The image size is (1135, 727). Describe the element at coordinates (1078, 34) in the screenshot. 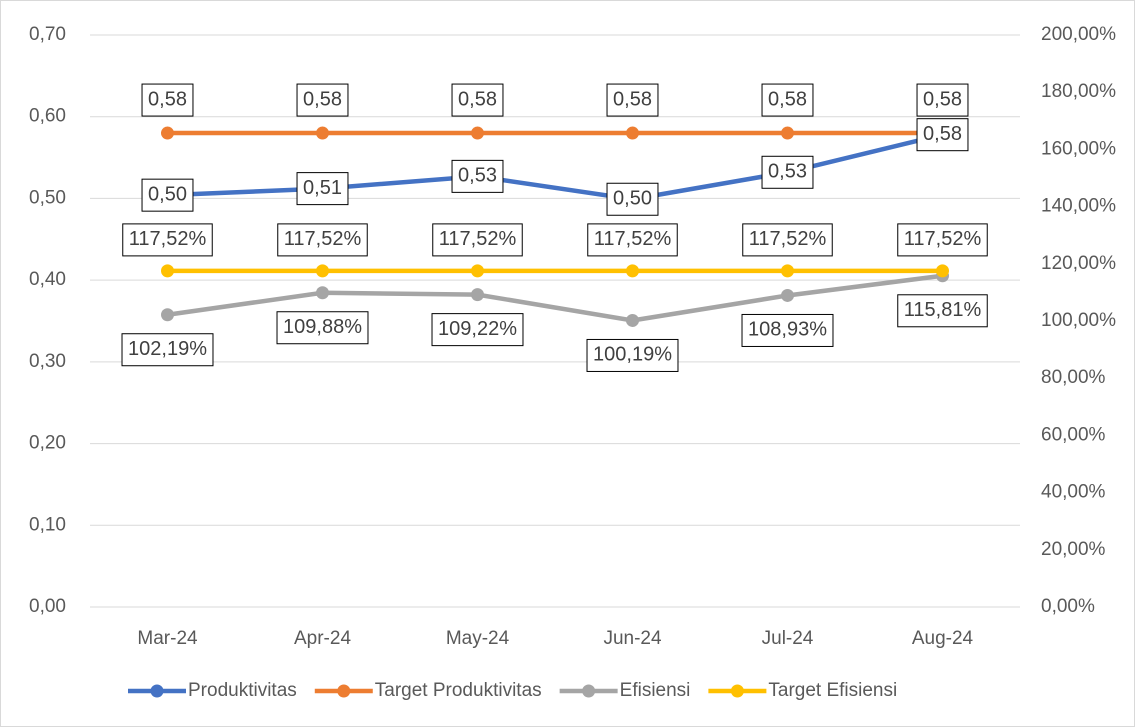

I see `y2-tick-label: 200,00%` at that location.